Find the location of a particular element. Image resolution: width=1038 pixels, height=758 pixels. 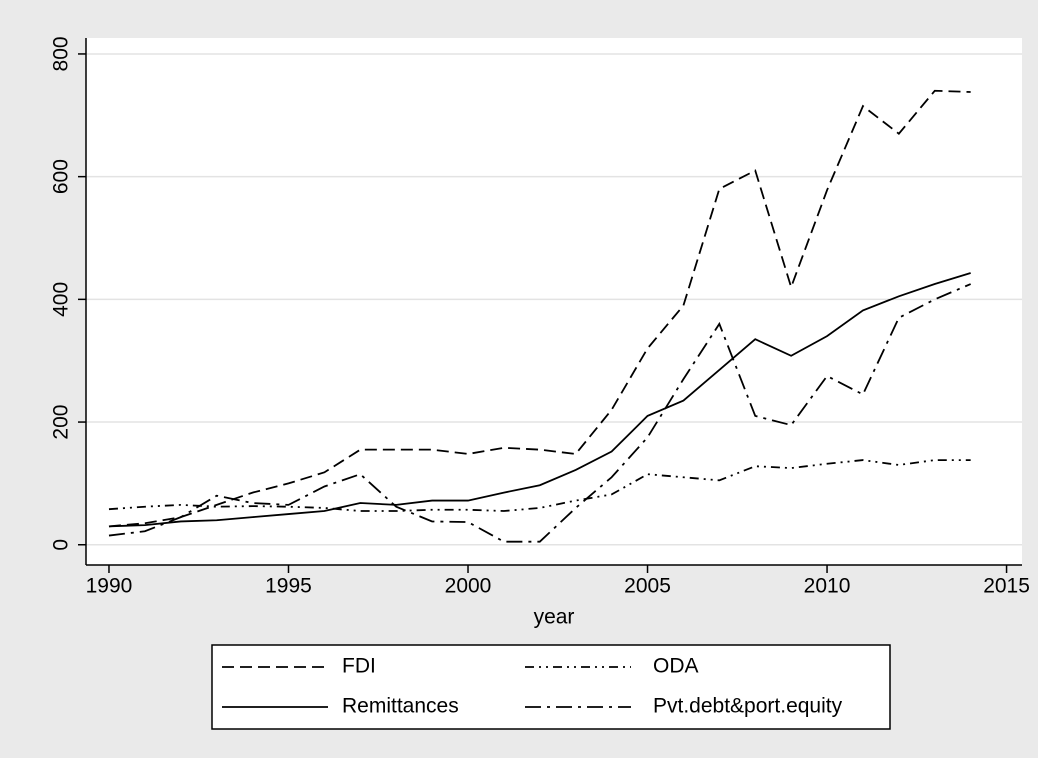

x-tick-label: 2005 is located at coordinates (647, 586).